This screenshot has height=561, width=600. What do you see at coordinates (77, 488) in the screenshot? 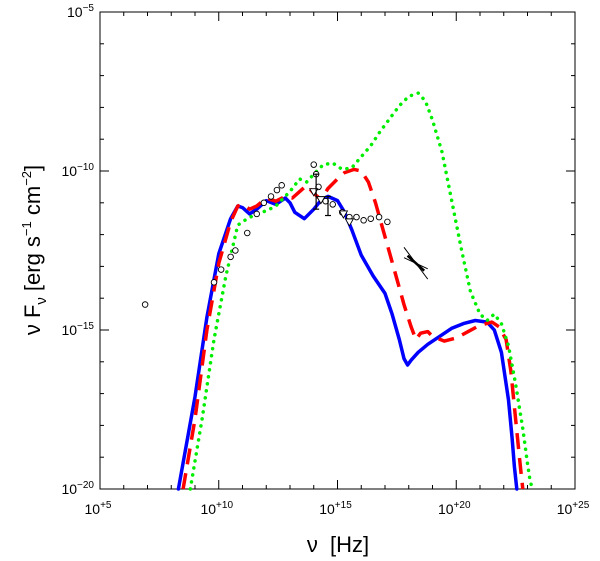
I see `y-tick-label: 10−20` at bounding box center [77, 488].